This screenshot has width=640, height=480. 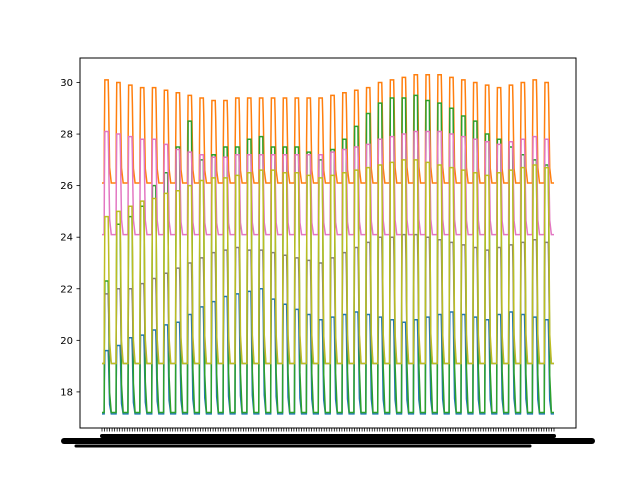 What do you see at coordinates (66, 392) in the screenshot?
I see `y-tick-label: 18` at bounding box center [66, 392].